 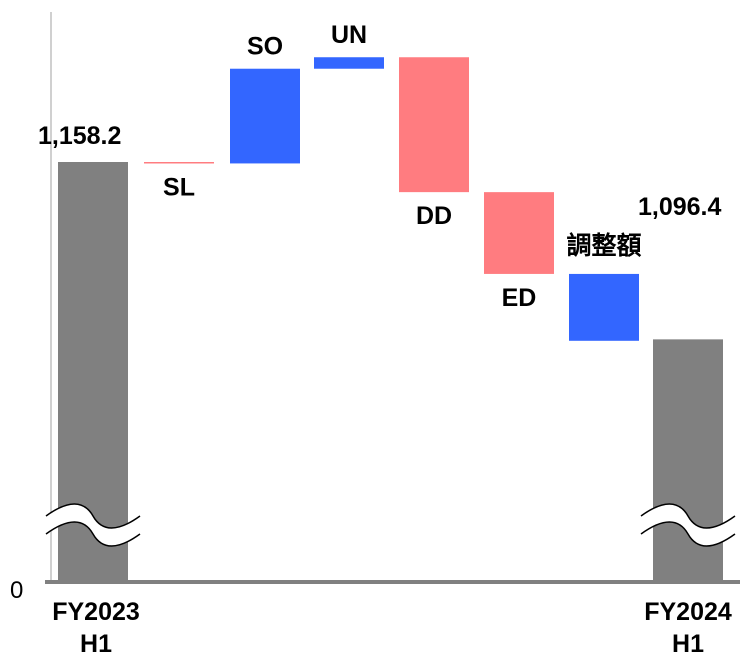 I want to click on step-label-2: SO, so click(x=265, y=47).